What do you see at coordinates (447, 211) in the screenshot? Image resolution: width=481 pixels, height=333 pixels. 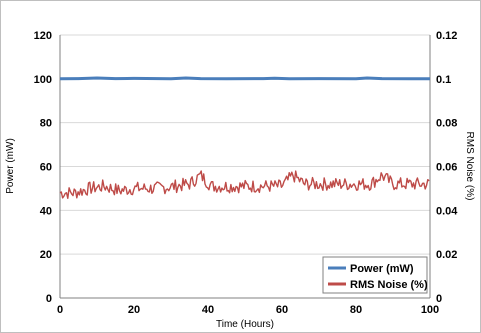 I see `y-right-tick-label: 0.04` at bounding box center [447, 211].